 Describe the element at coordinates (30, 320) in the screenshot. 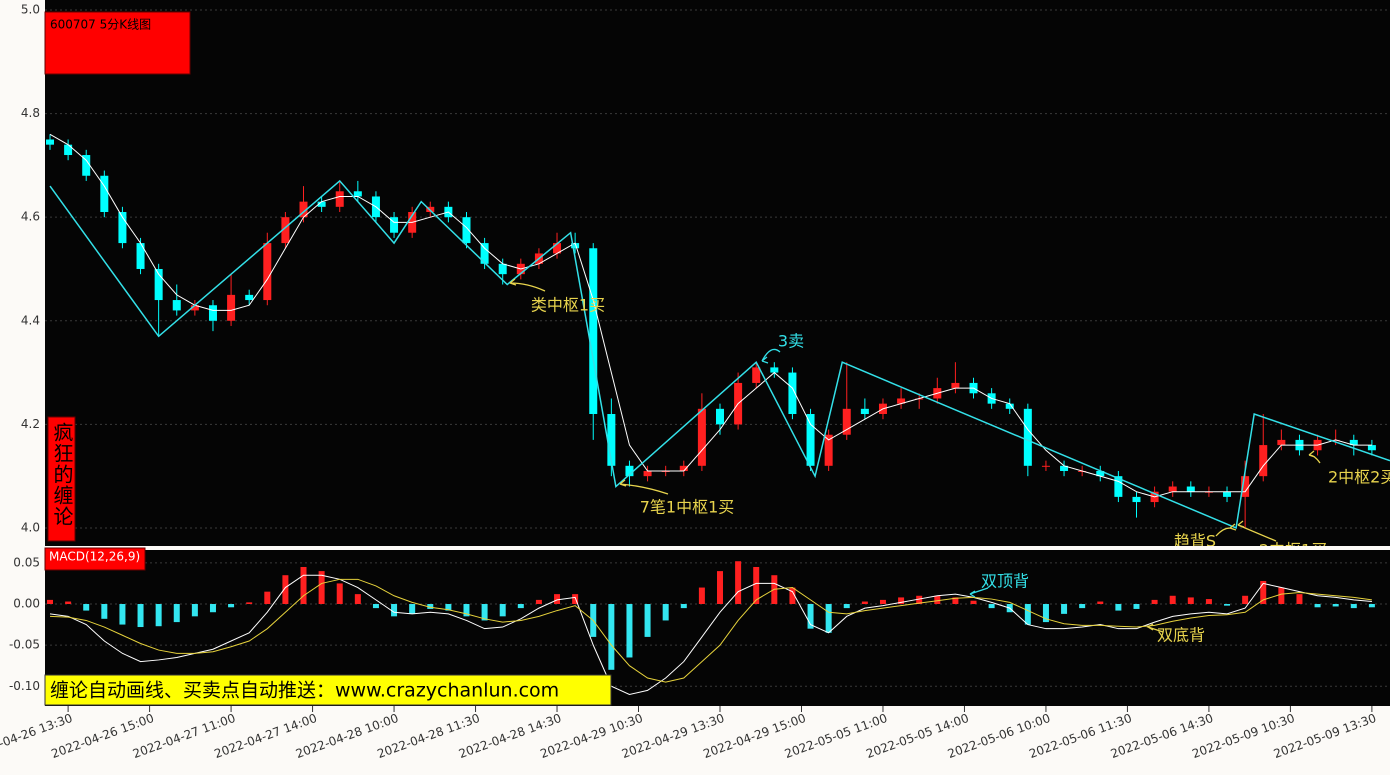

I see `y-tick-label: 4.4` at that location.